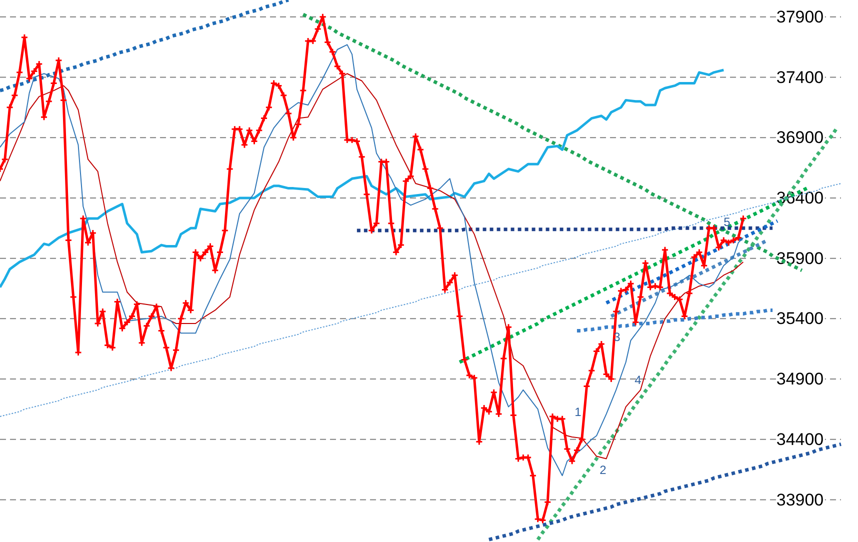 The image size is (858, 542). Describe the element at coordinates (800, 77) in the screenshot. I see `y-tick-label: 37400` at that location.